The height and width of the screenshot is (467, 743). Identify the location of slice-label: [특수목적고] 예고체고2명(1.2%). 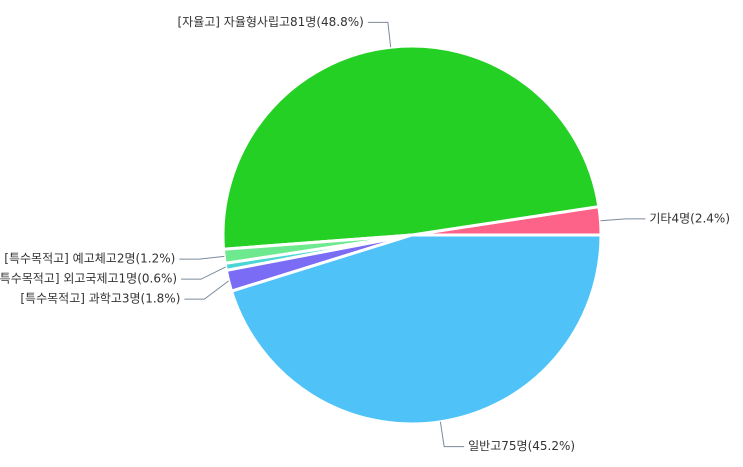
(89, 259).